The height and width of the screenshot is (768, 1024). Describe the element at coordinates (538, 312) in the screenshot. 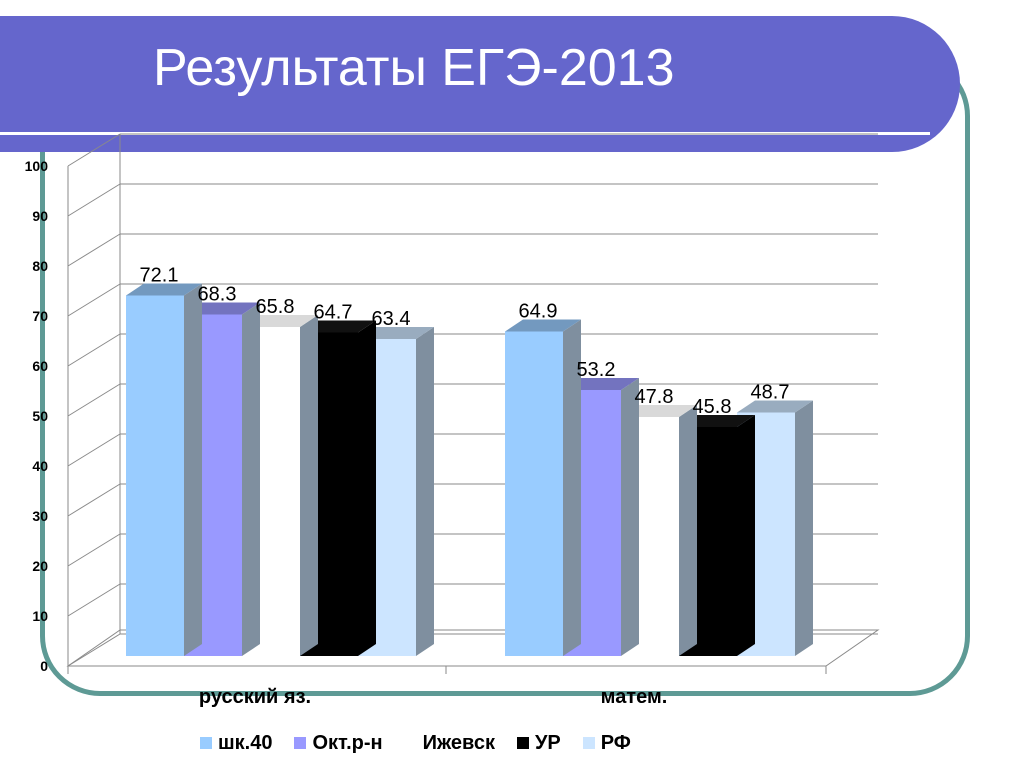

I see `data-label: 64.9` at that location.